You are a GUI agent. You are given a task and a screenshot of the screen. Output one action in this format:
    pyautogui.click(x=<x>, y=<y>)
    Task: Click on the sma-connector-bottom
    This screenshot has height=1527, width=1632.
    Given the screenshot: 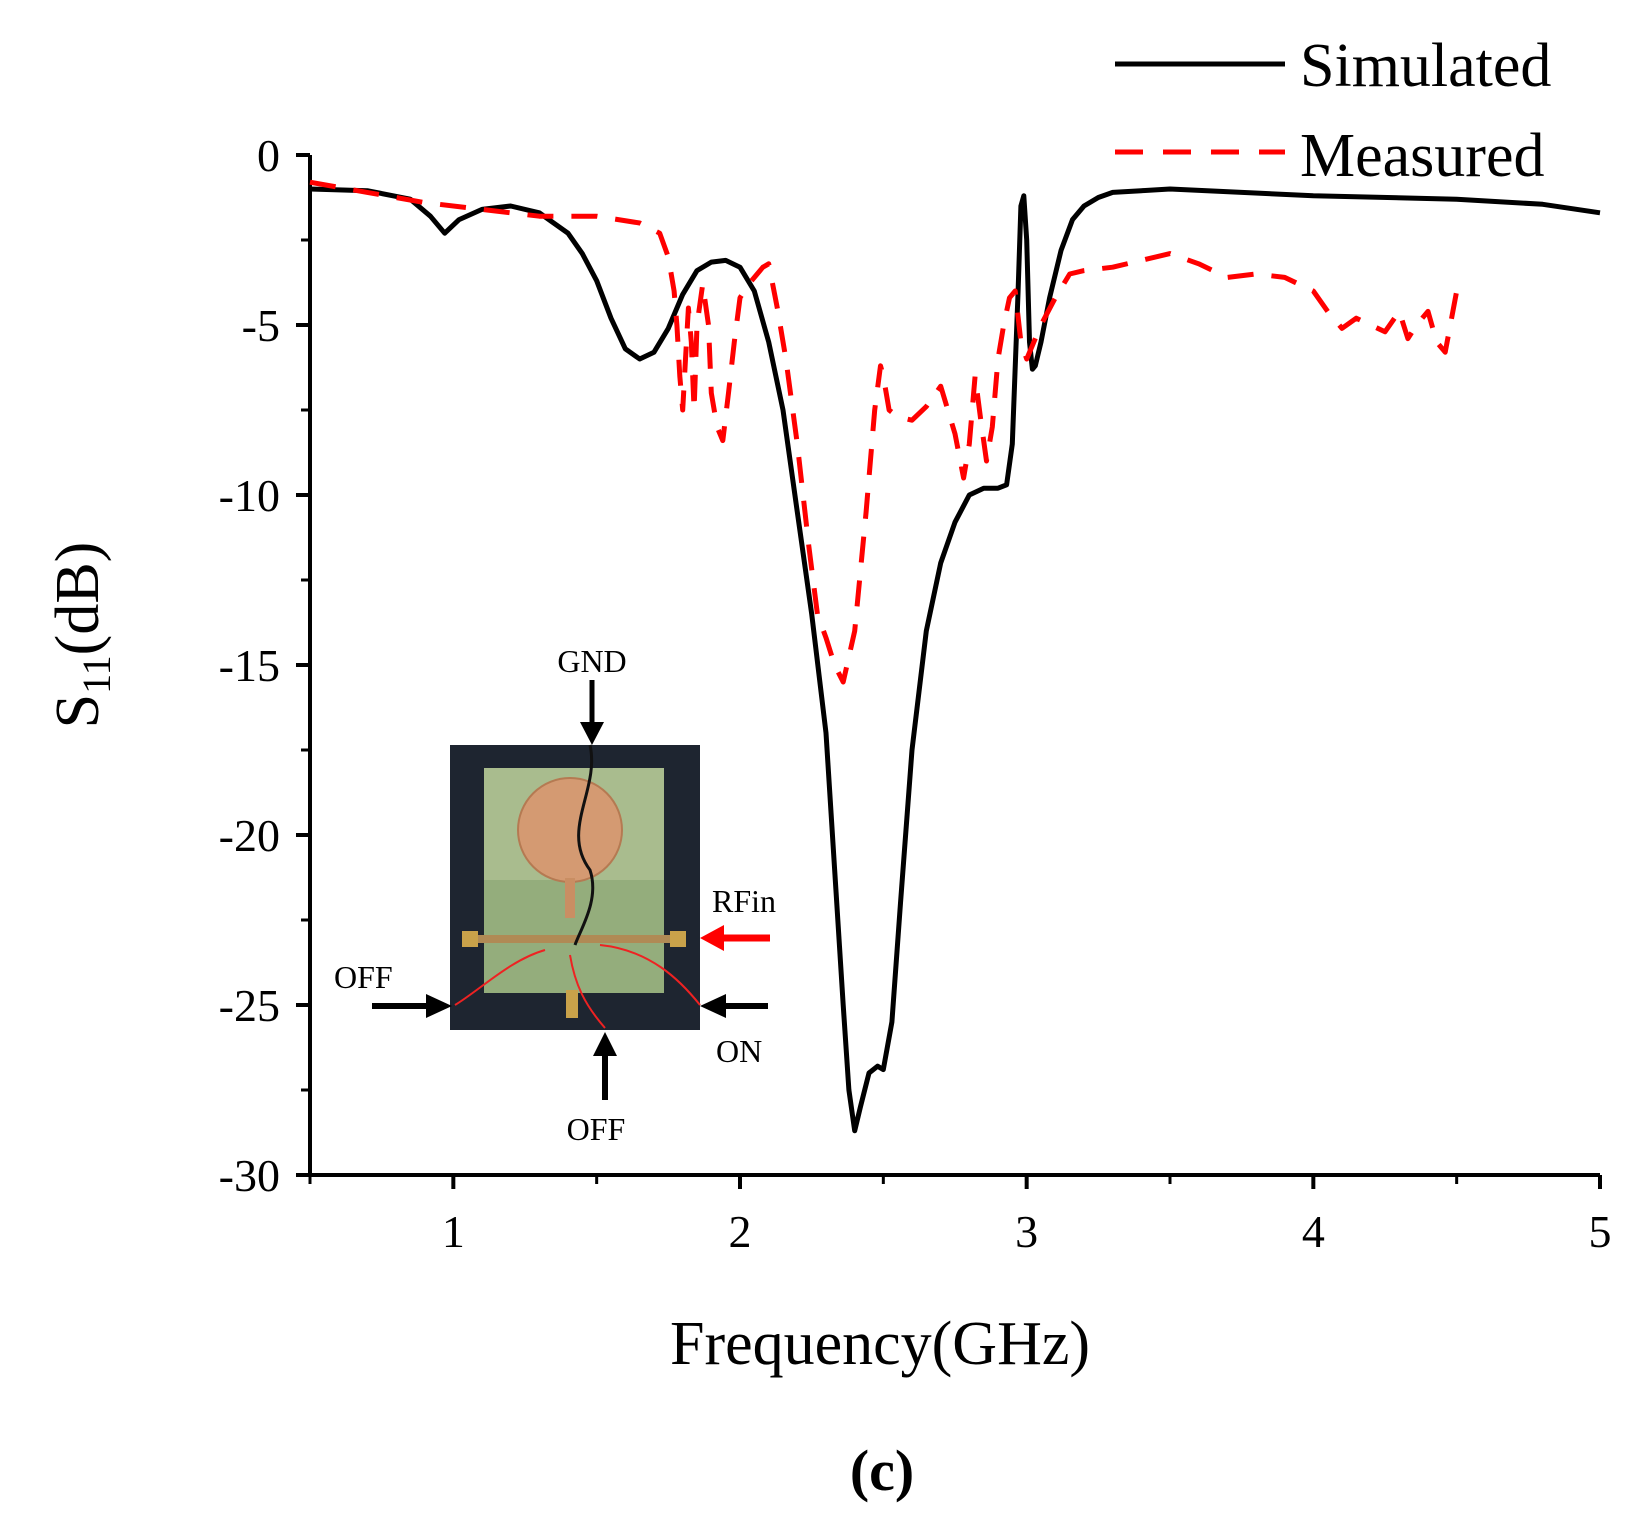 What is the action you would take?
    pyautogui.click(x=572, y=1004)
    